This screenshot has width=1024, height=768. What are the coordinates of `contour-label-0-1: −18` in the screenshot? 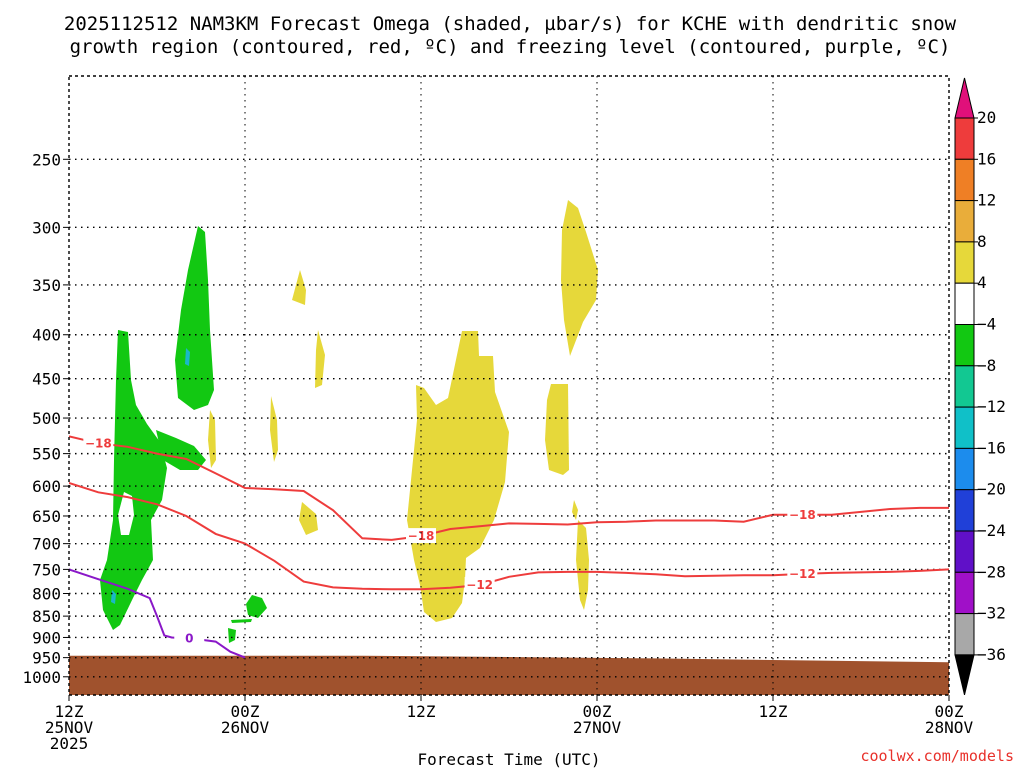 It's located at (421, 536).